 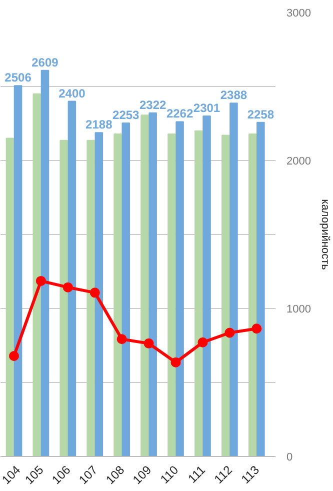 What do you see at coordinates (142, 474) in the screenshot?
I see `x-tick-label: 109` at bounding box center [142, 474].